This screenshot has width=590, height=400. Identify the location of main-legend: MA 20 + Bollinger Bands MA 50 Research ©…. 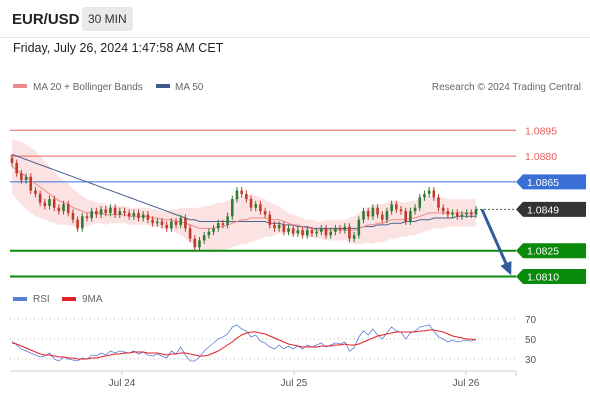
(297, 87).